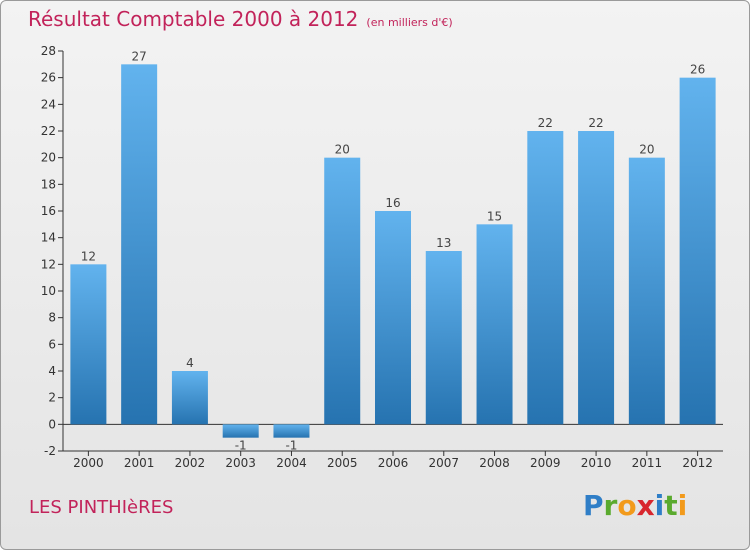 The width and height of the screenshot is (750, 550). Describe the element at coordinates (48, 104) in the screenshot. I see `y-tick-label: 24` at that location.